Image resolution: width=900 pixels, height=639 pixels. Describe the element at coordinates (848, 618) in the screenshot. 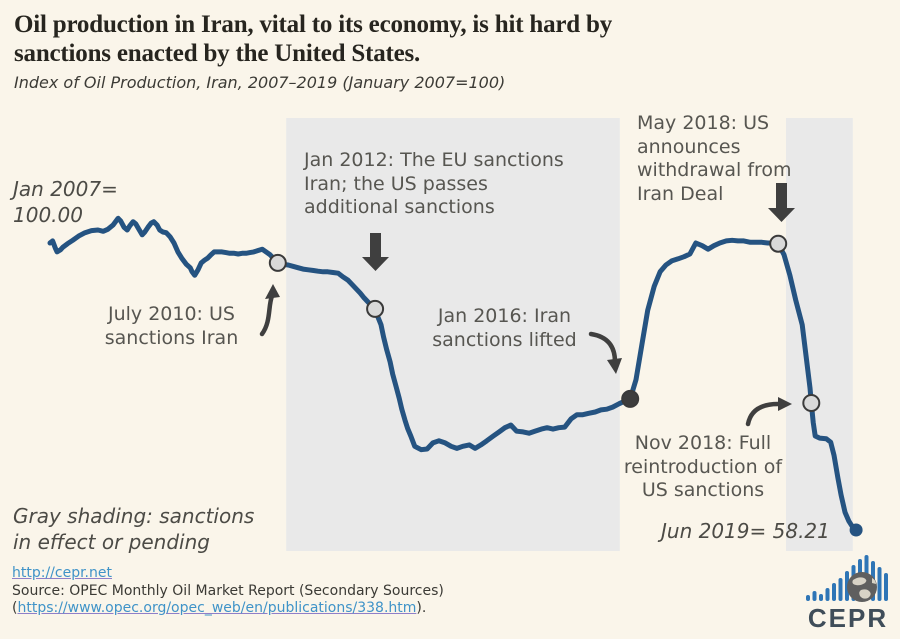

I see `cepr-logo-text: CEPR` at that location.